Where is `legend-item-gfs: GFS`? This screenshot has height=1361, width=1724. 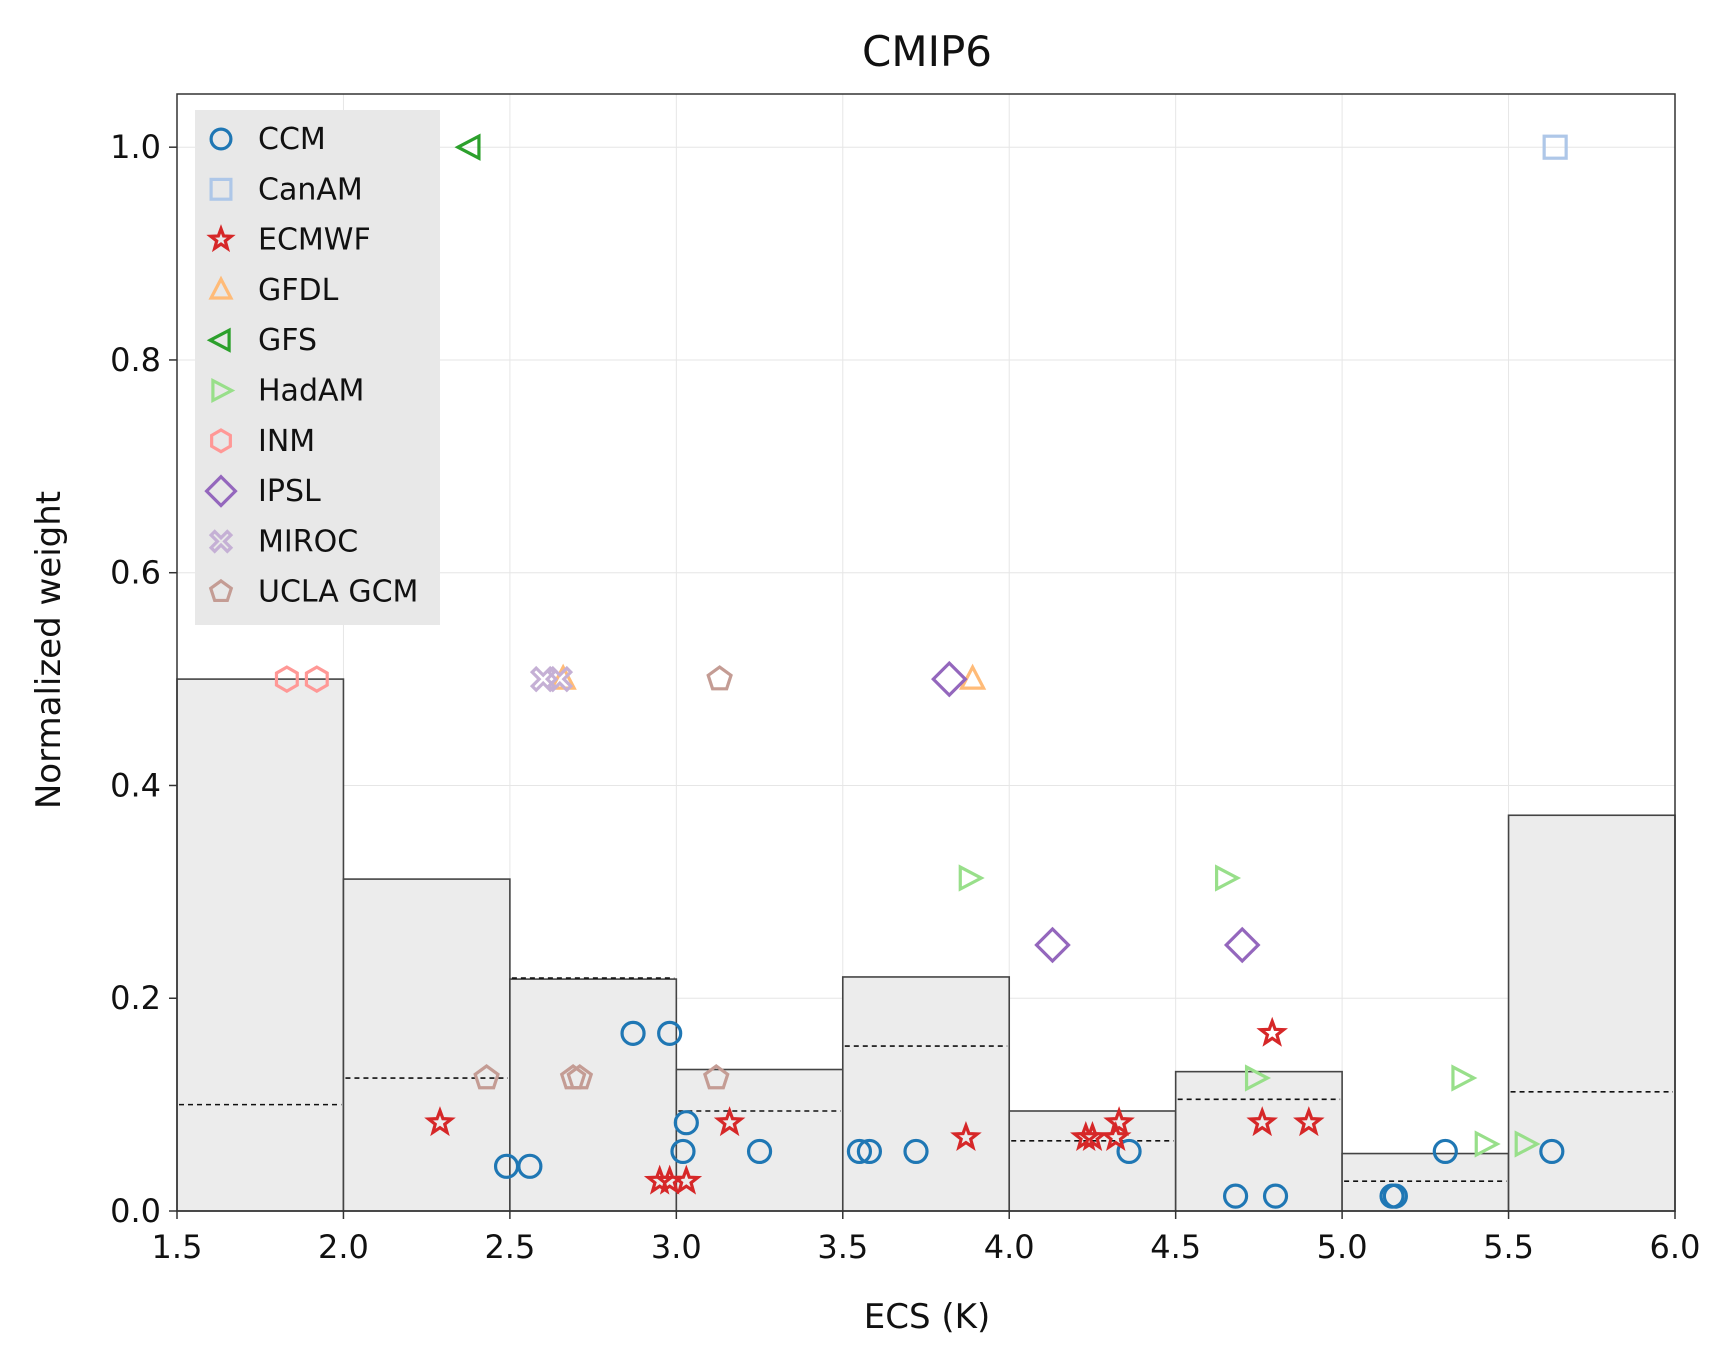 legend-item-gfs: GFS is located at coordinates (261, 340).